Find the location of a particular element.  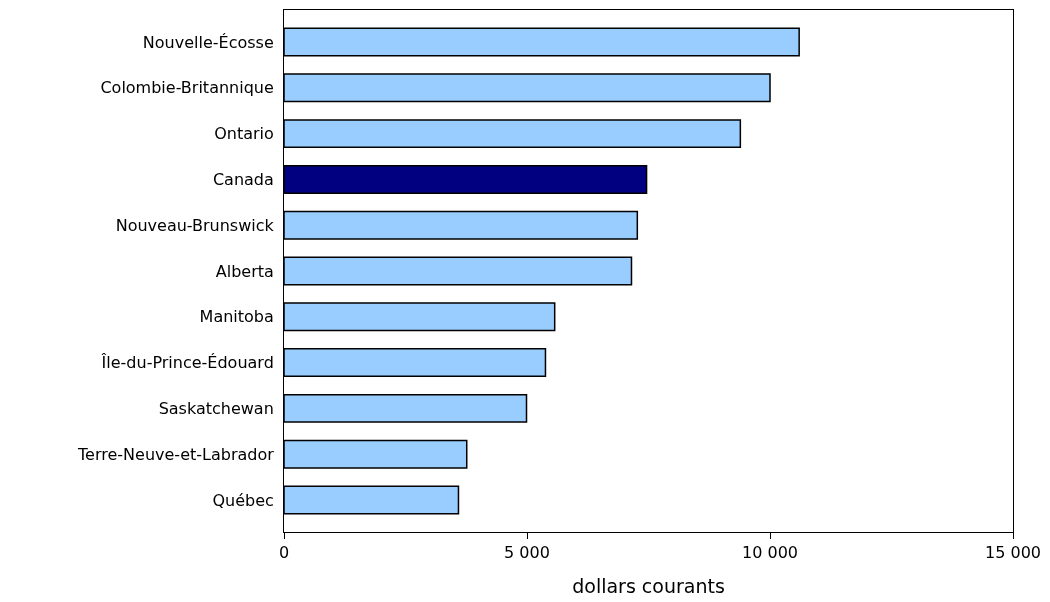

y-tick-label: Canada is located at coordinates (243, 180).